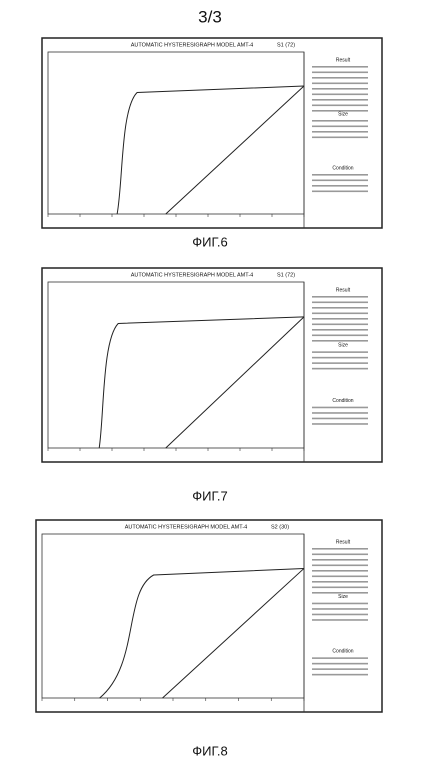  What do you see at coordinates (280, 527) in the screenshot?
I see `figure-tag: S2 (30)` at bounding box center [280, 527].